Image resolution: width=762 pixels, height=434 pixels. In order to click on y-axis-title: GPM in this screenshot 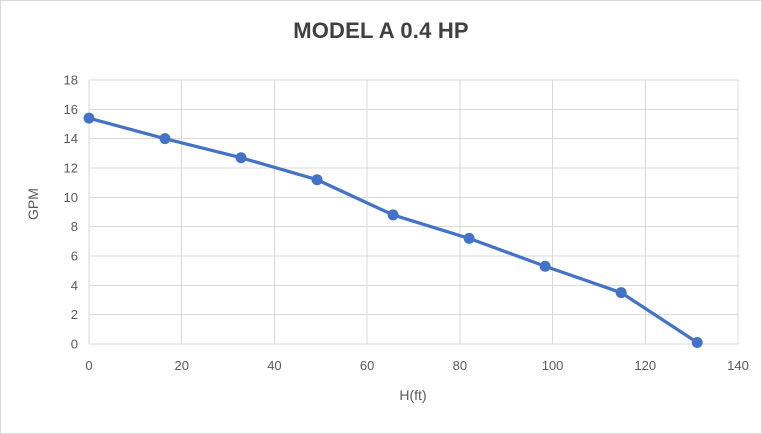, I will do `click(33, 204)`.